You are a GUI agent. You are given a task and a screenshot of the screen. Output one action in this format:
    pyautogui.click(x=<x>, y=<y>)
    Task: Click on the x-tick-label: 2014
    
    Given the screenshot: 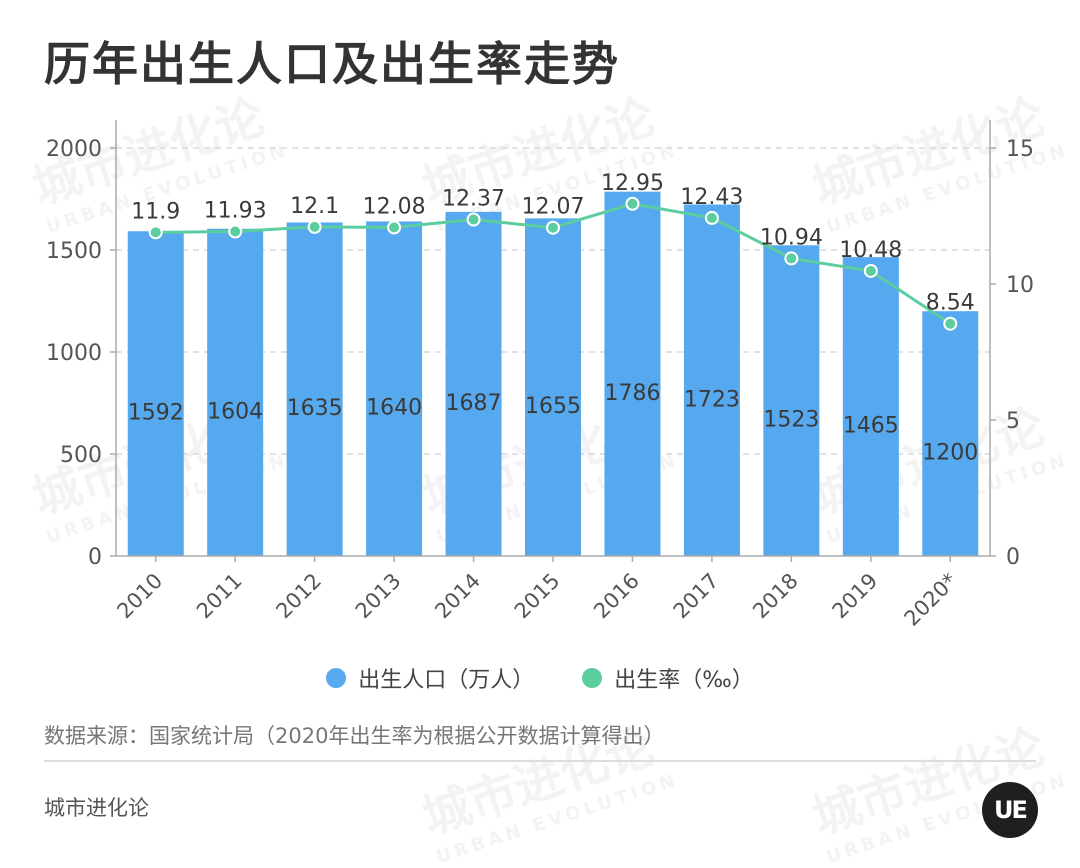 What is the action you would take?
    pyautogui.click(x=457, y=596)
    